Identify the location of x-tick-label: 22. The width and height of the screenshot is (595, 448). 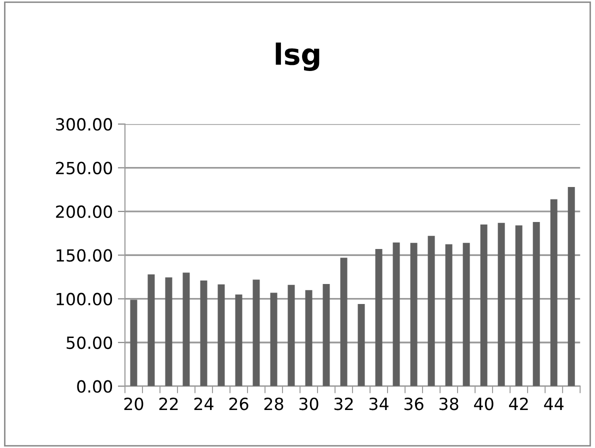
(168, 404).